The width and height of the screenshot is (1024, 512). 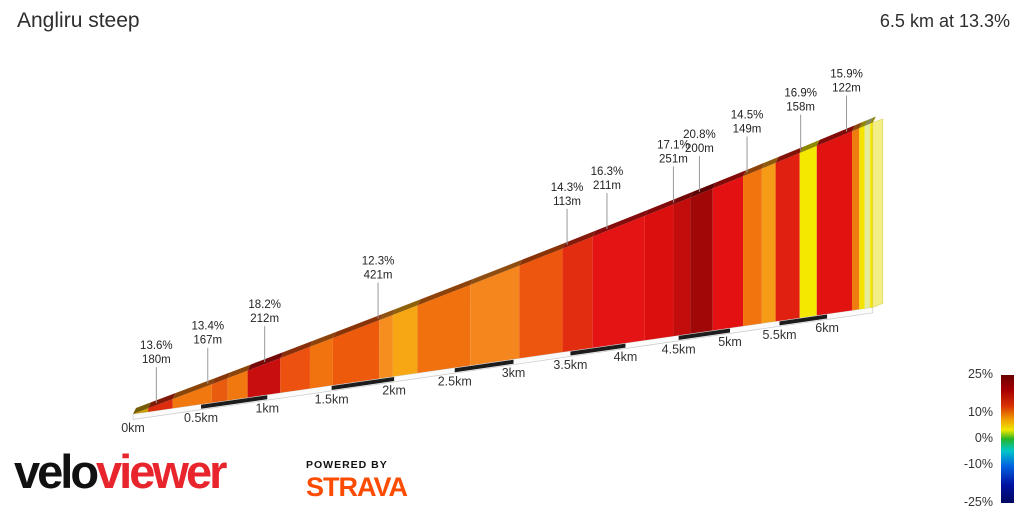 What do you see at coordinates (156, 360) in the screenshot?
I see `annotation-length: 180m` at bounding box center [156, 360].